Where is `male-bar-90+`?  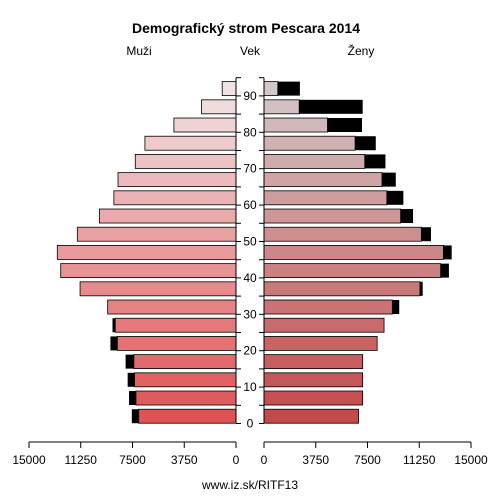
male-bar-90+ is located at coordinates (229, 89).